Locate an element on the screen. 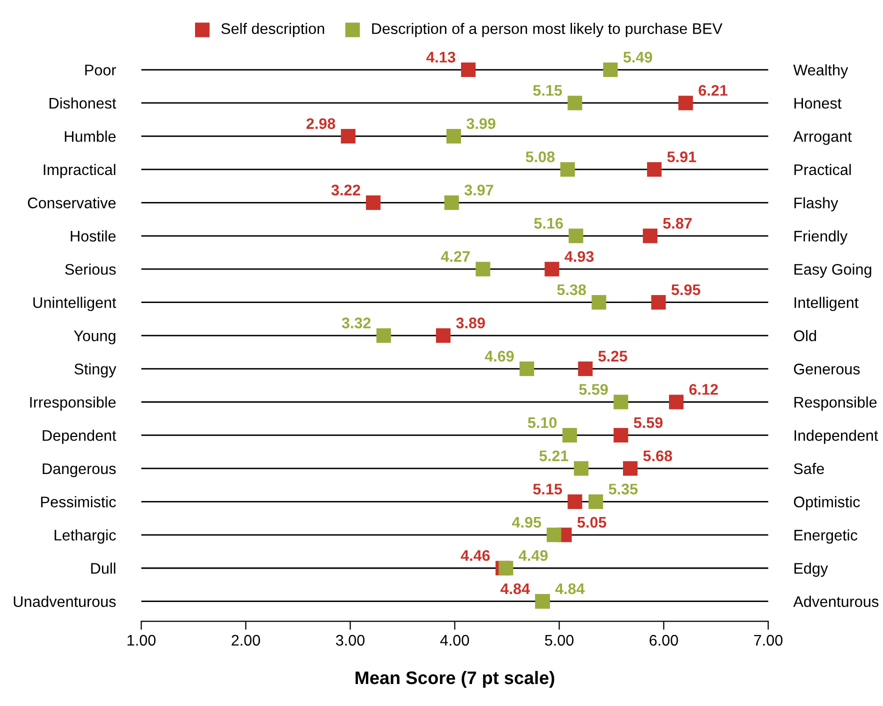 Image resolution: width=883 pixels, height=706 pixels. y-tick-label: Humble is located at coordinates (90, 136).